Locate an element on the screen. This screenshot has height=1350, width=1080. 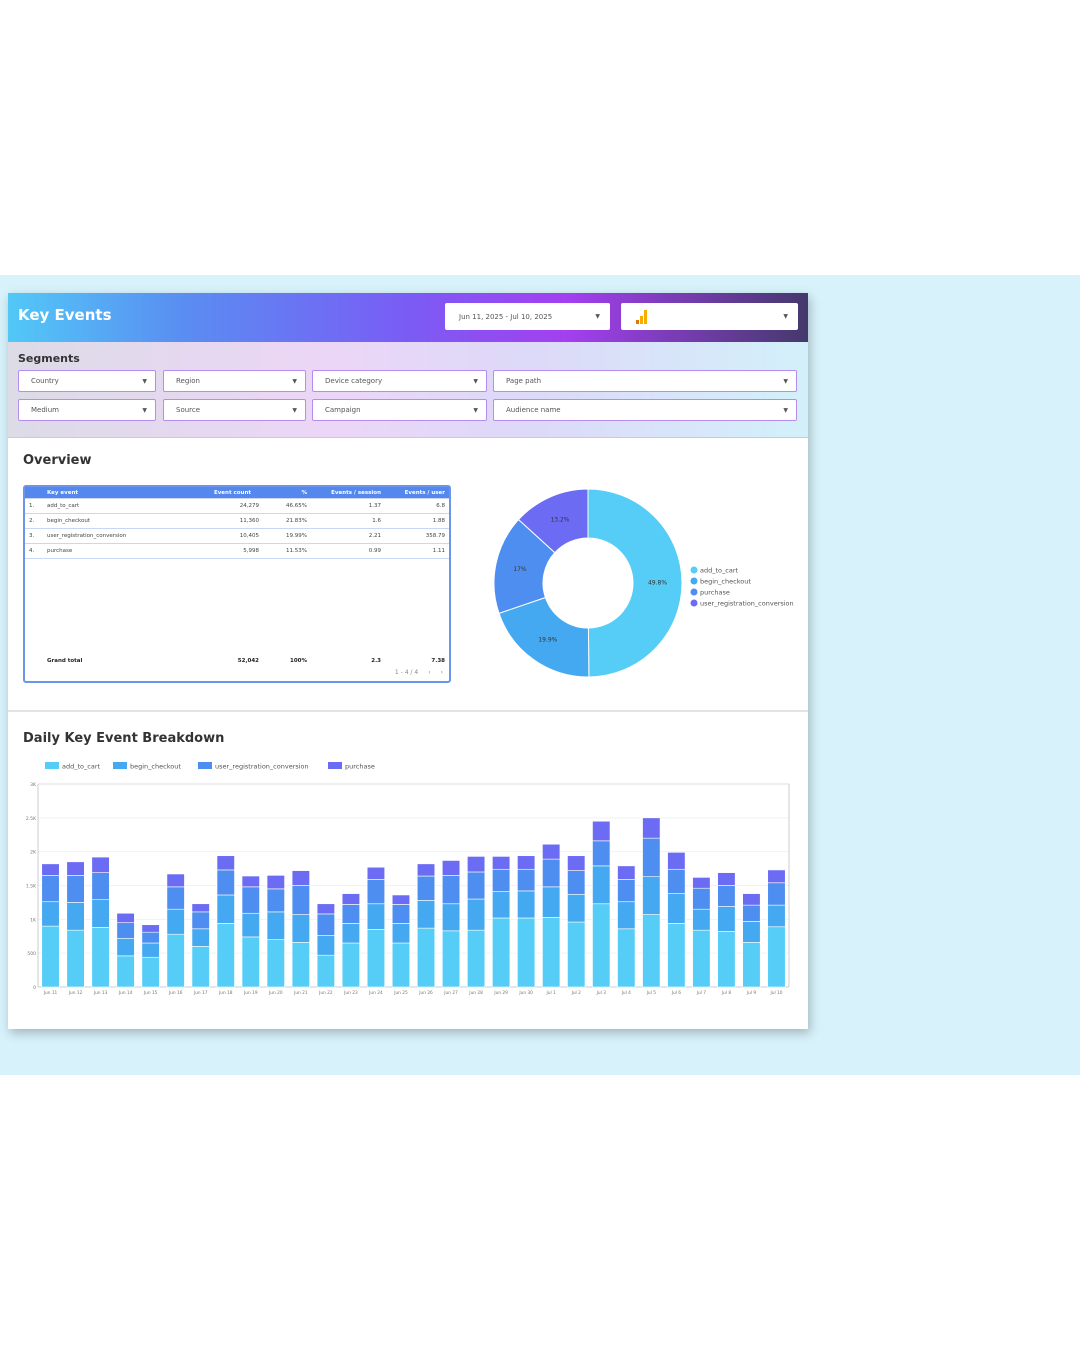
filter-campaign: Campaign ▼ is located at coordinates (399, 410).